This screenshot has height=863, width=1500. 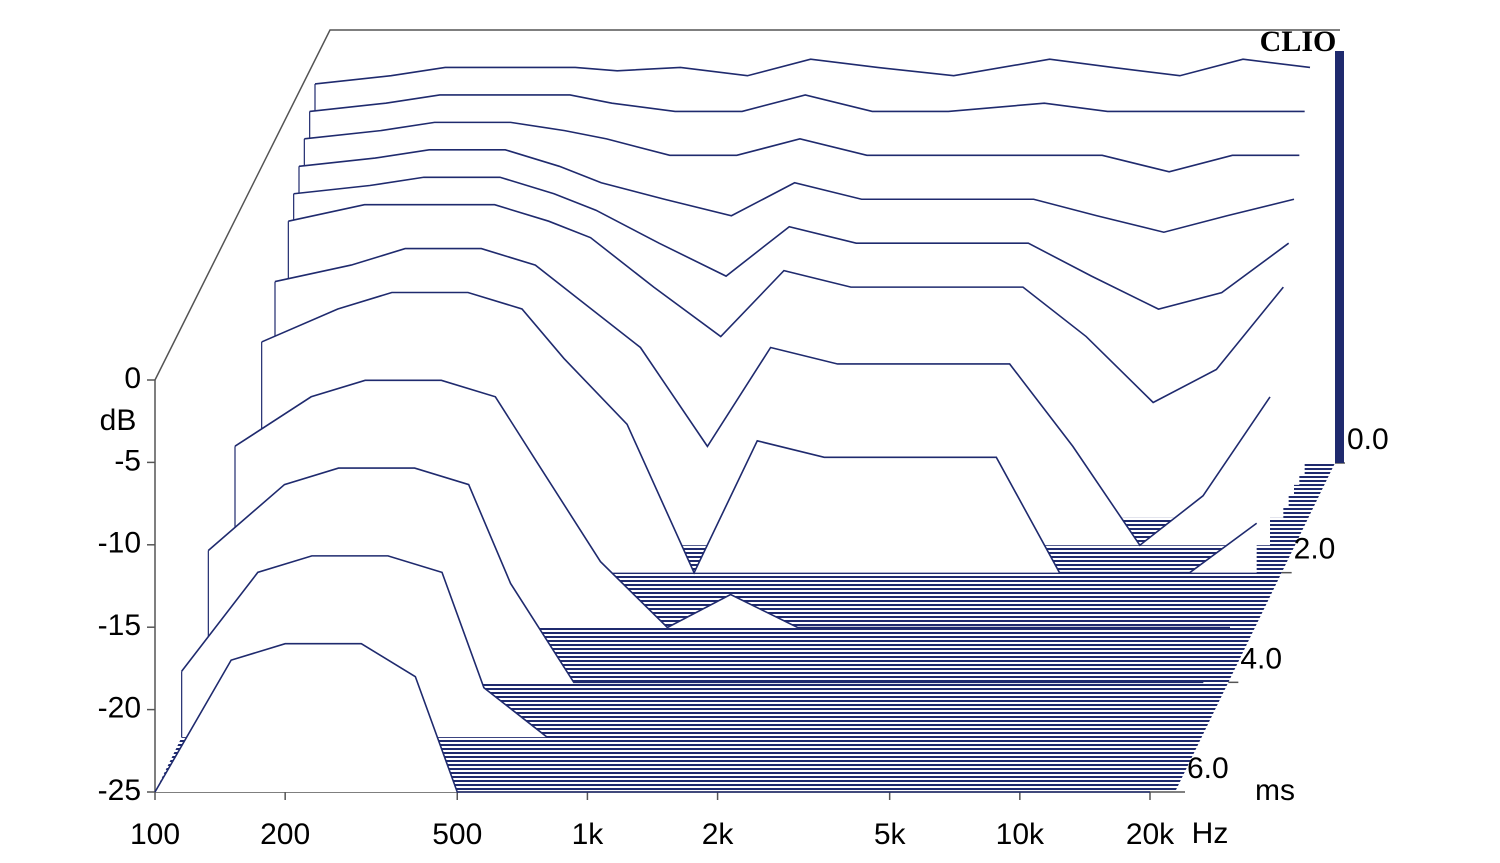 I want to click on y-axis-label: dB, so click(x=118, y=420).